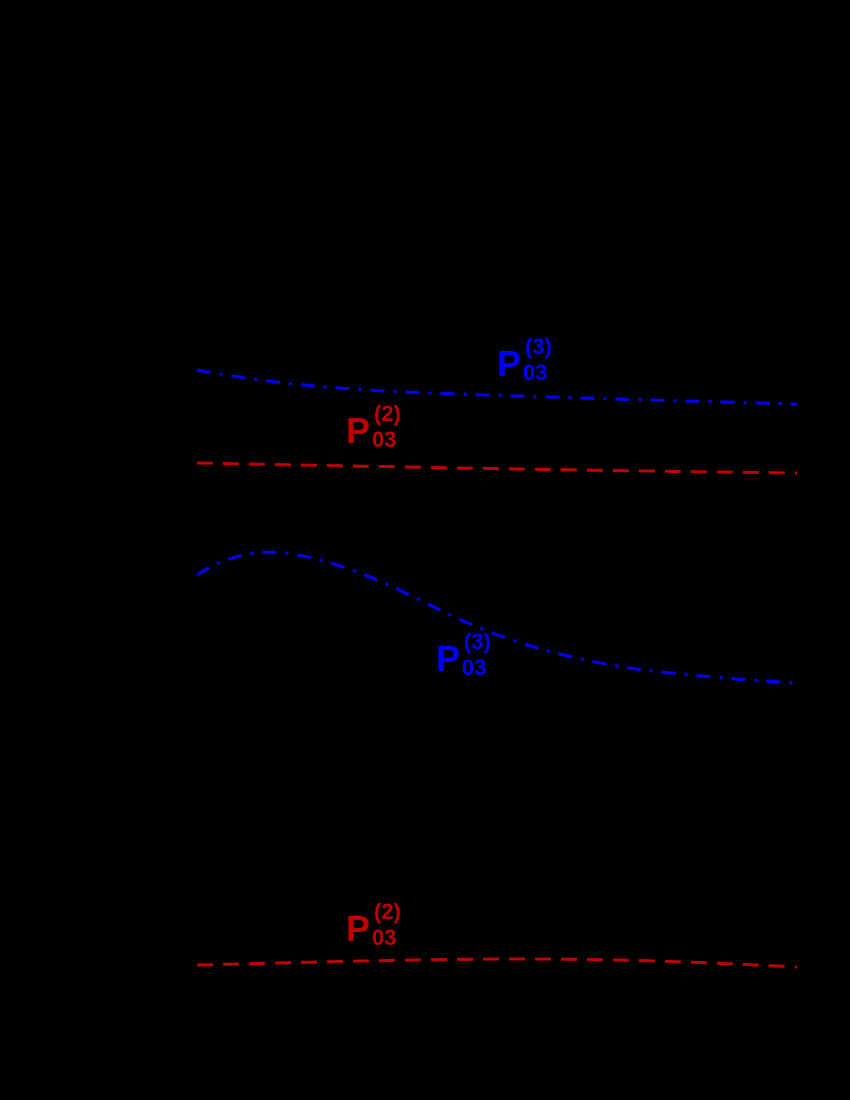 The width and height of the screenshot is (850, 1100). I want to click on label-lower-p03-3: P (3) 03, so click(463, 655).